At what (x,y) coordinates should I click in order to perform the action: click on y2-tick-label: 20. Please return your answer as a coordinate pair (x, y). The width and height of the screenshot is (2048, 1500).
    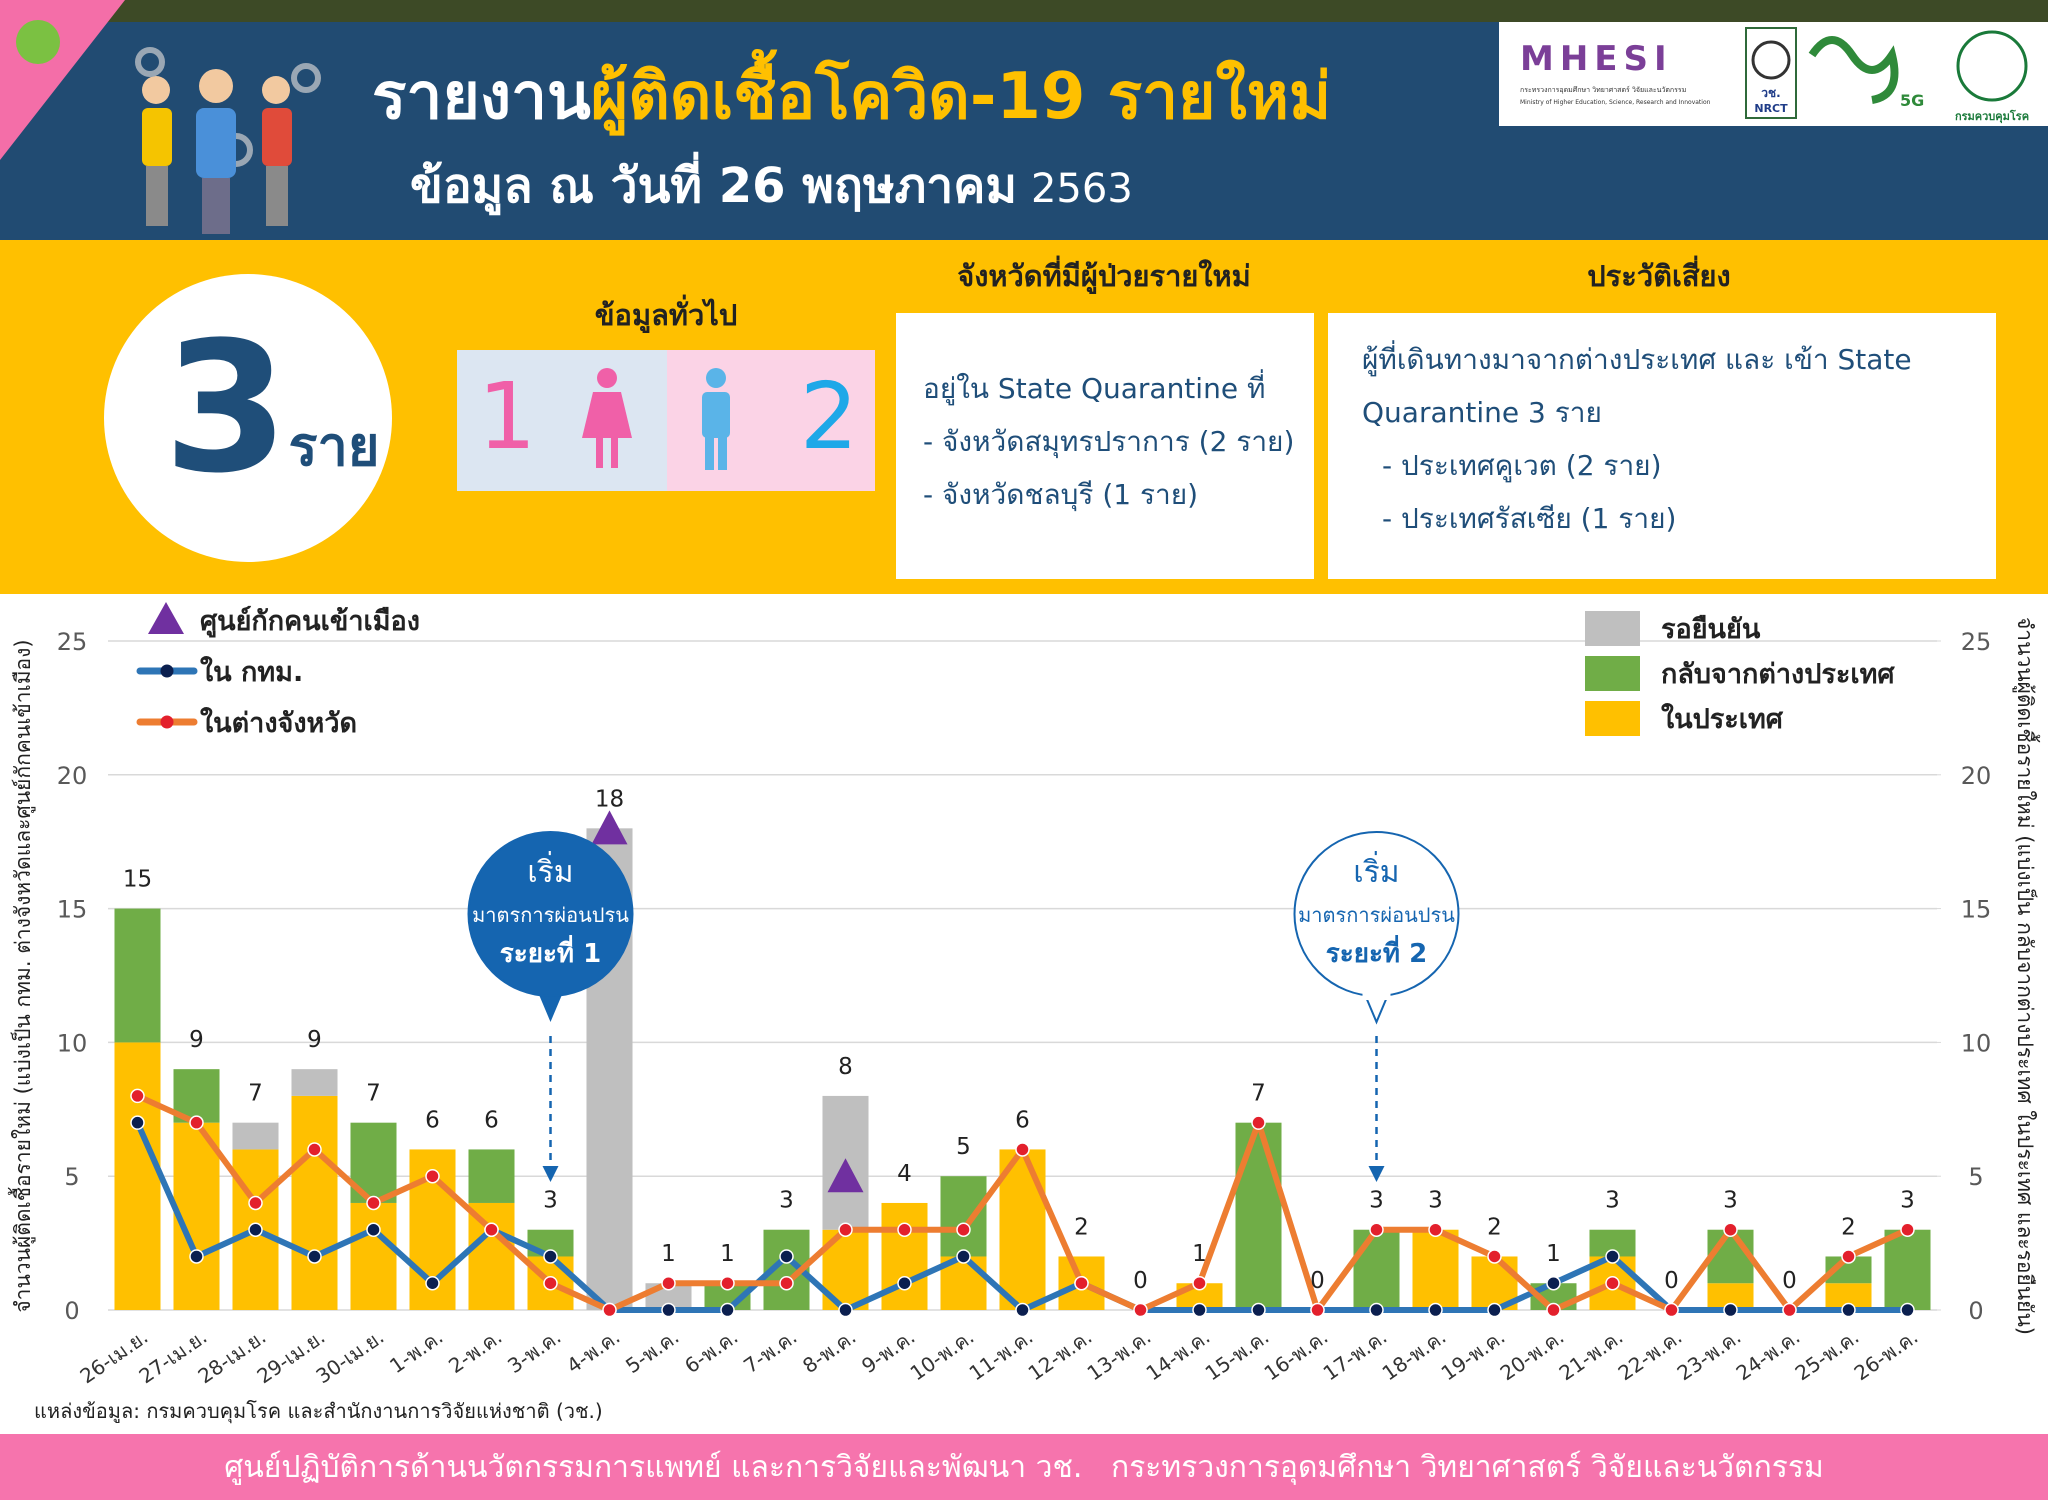
    Looking at the image, I should click on (1976, 776).